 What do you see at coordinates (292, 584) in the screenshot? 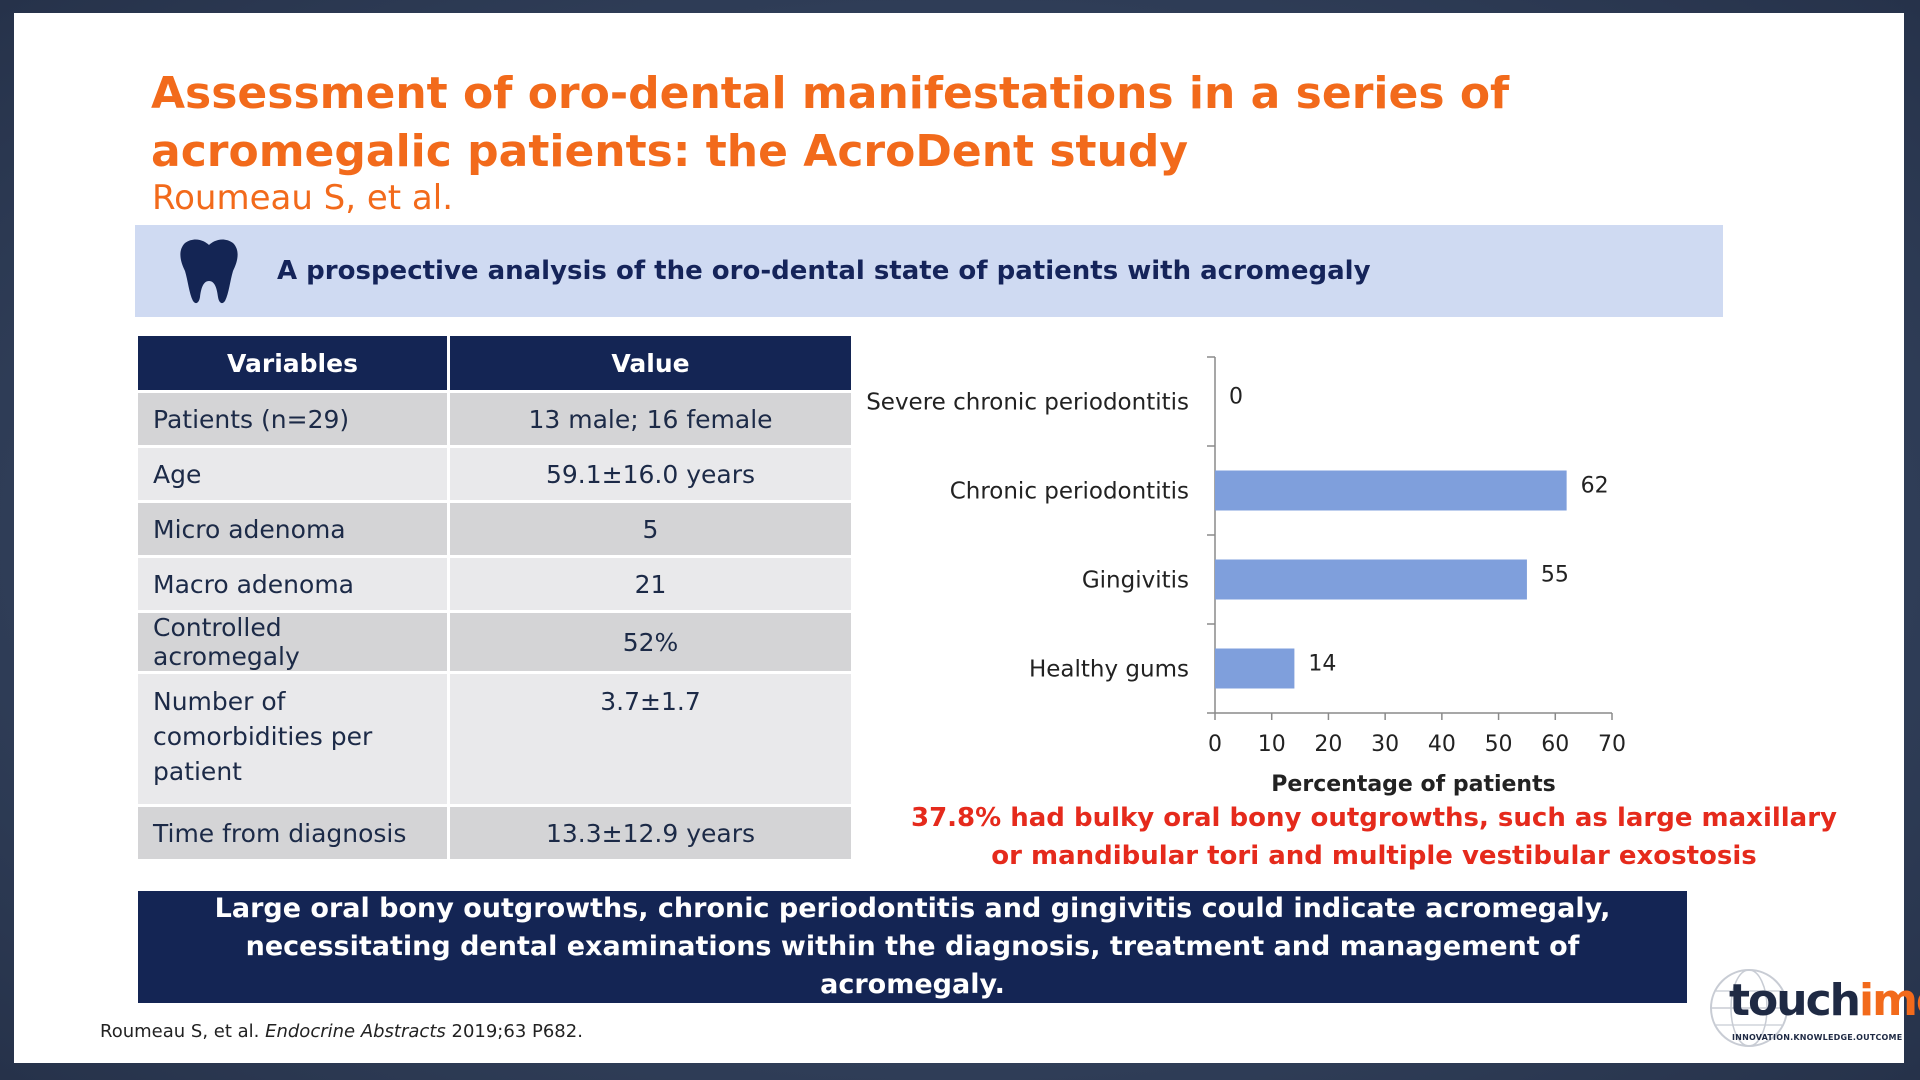
I see `variable-cell: Macro adenoma` at bounding box center [292, 584].